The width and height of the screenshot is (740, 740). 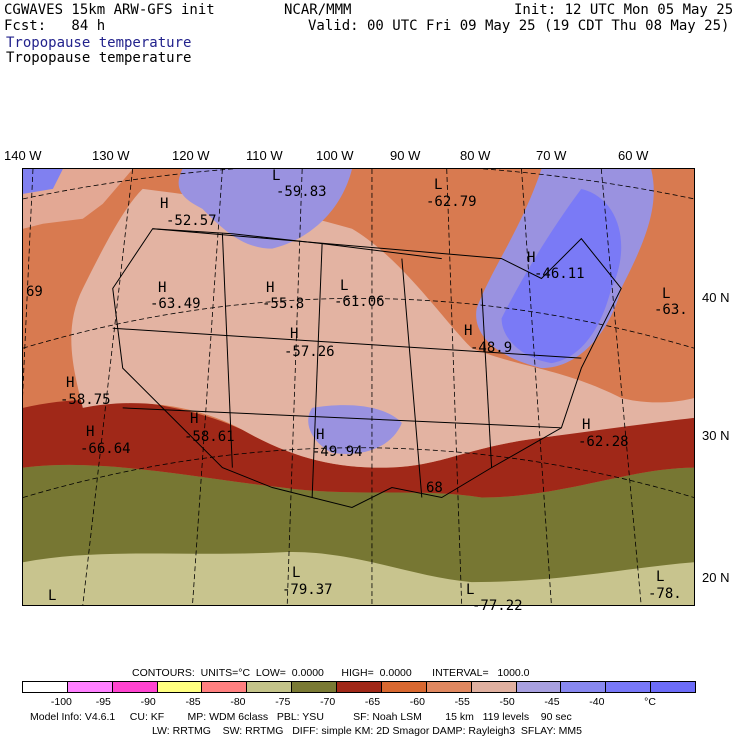 What do you see at coordinates (61, 702) in the screenshot?
I see `colorbar-tick-label: -100` at bounding box center [61, 702].